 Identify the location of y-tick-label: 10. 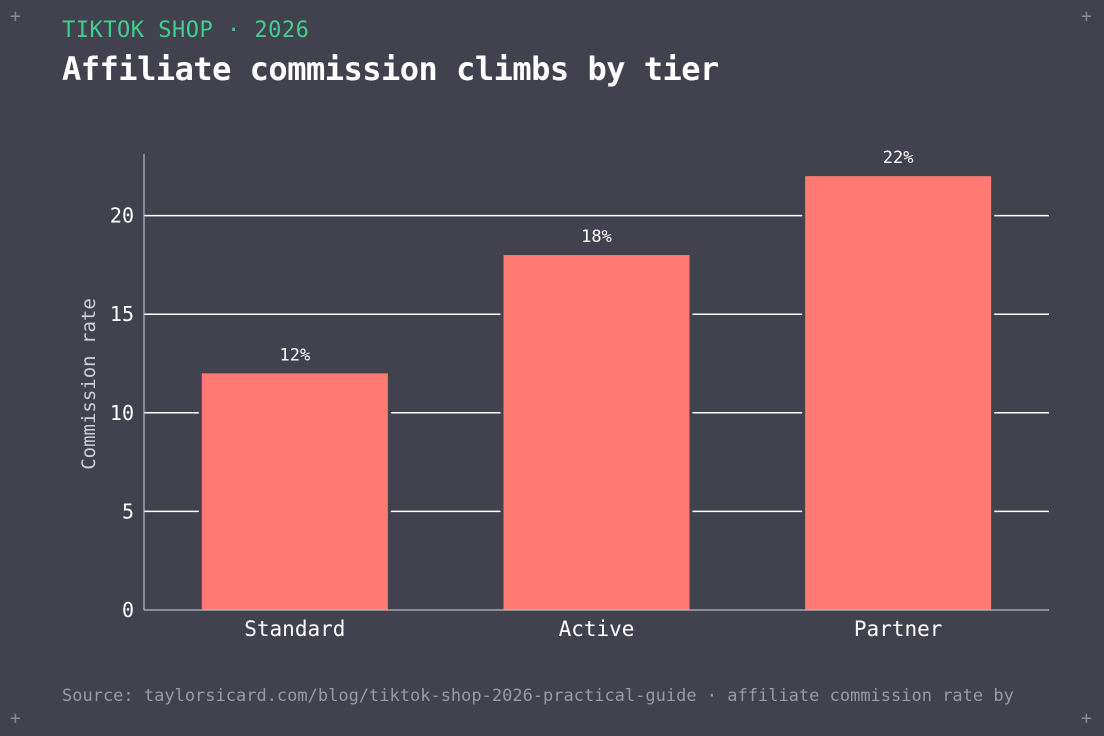
(122, 413).